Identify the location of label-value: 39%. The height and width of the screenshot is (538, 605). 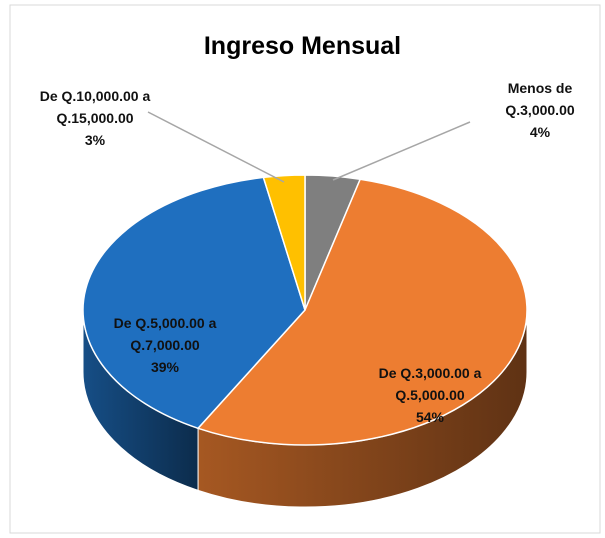
(165, 367).